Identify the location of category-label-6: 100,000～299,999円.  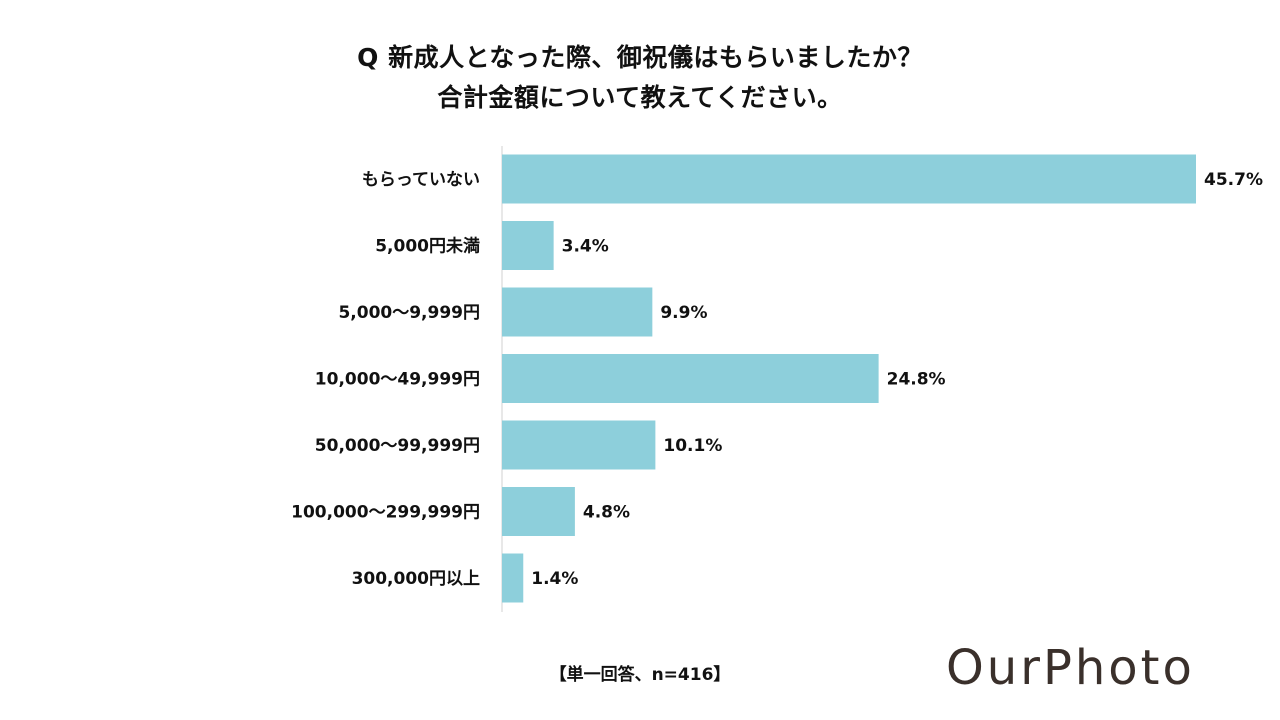
(385, 513).